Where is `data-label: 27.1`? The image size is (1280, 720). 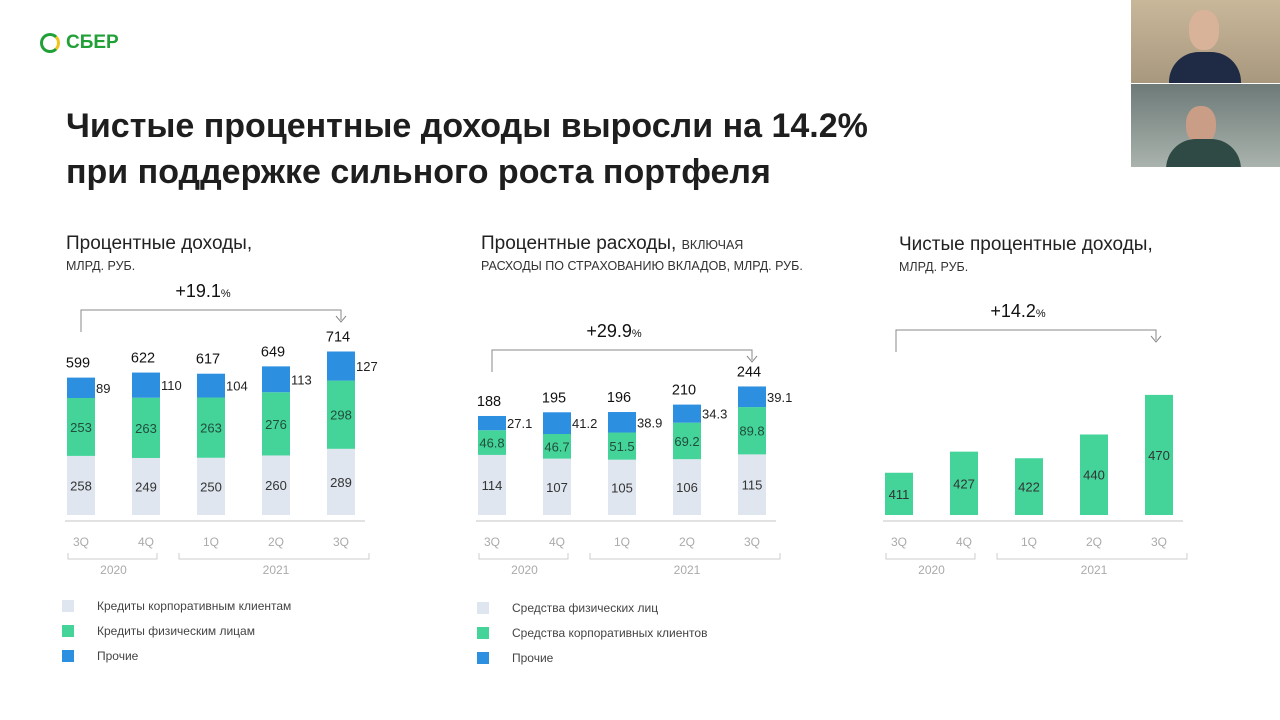 data-label: 27.1 is located at coordinates (519, 423).